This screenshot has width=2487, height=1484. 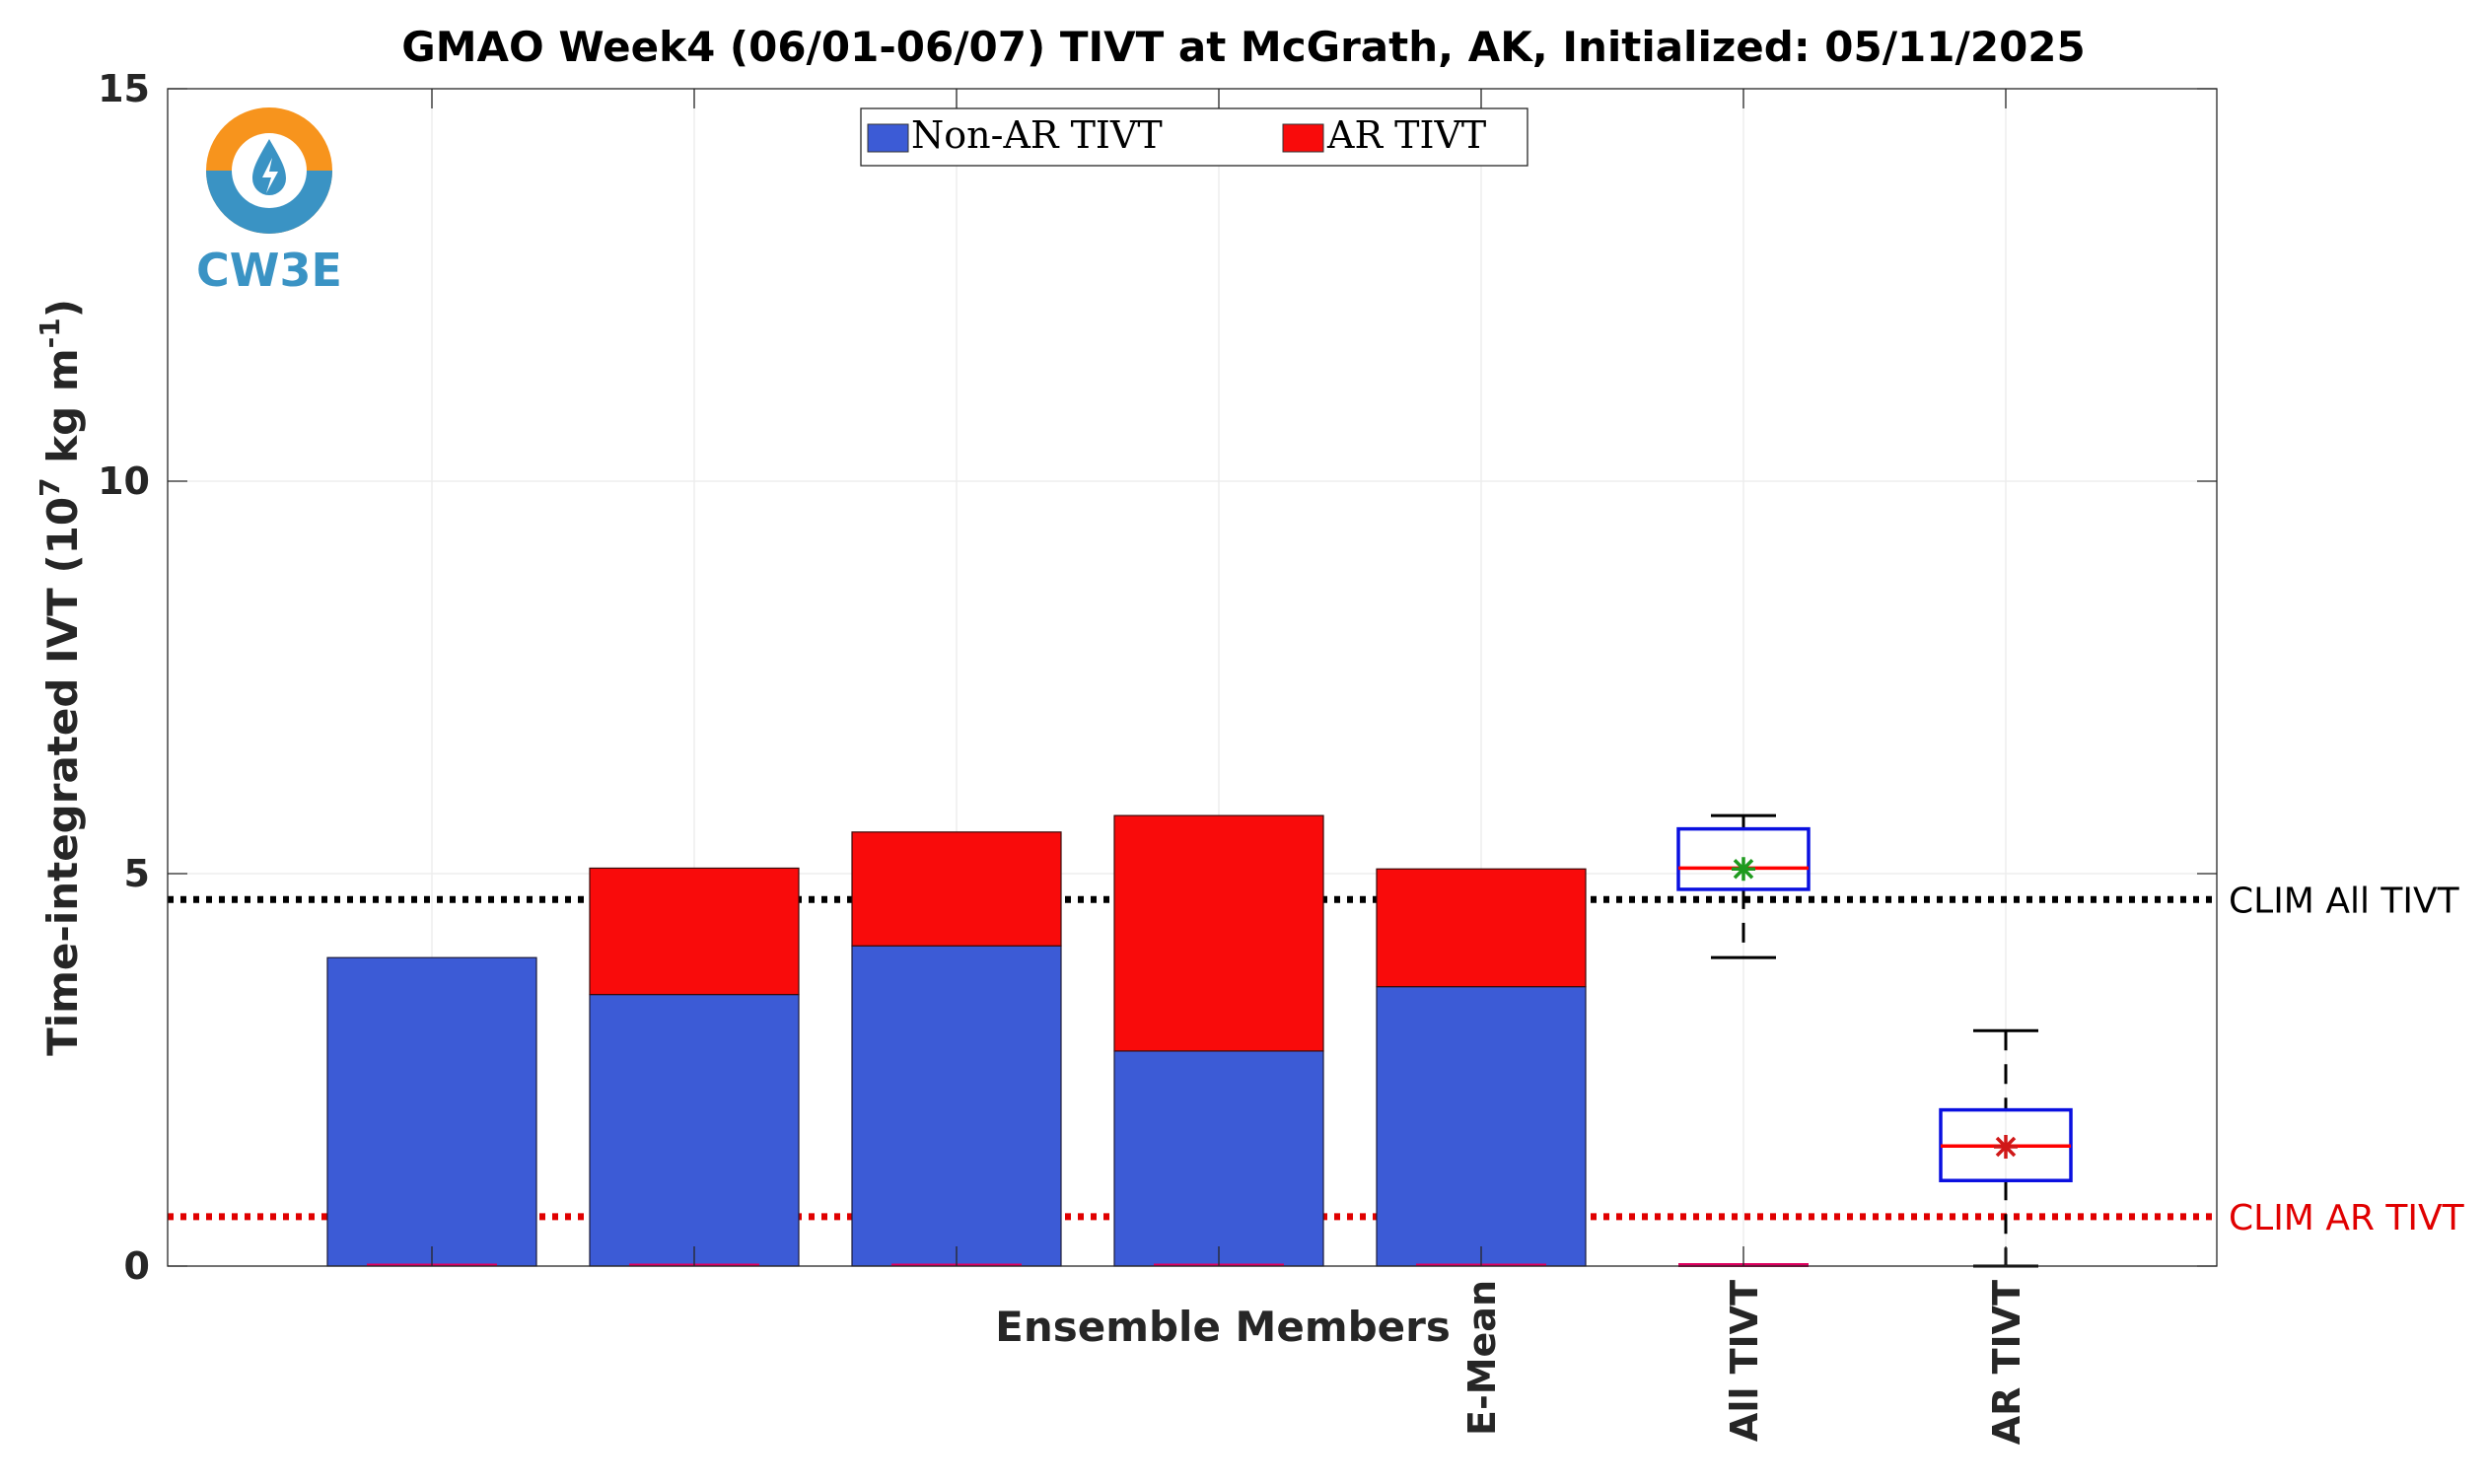 What do you see at coordinates (1744, 1361) in the screenshot?
I see `x-tick-label: All TIVT` at bounding box center [1744, 1361].